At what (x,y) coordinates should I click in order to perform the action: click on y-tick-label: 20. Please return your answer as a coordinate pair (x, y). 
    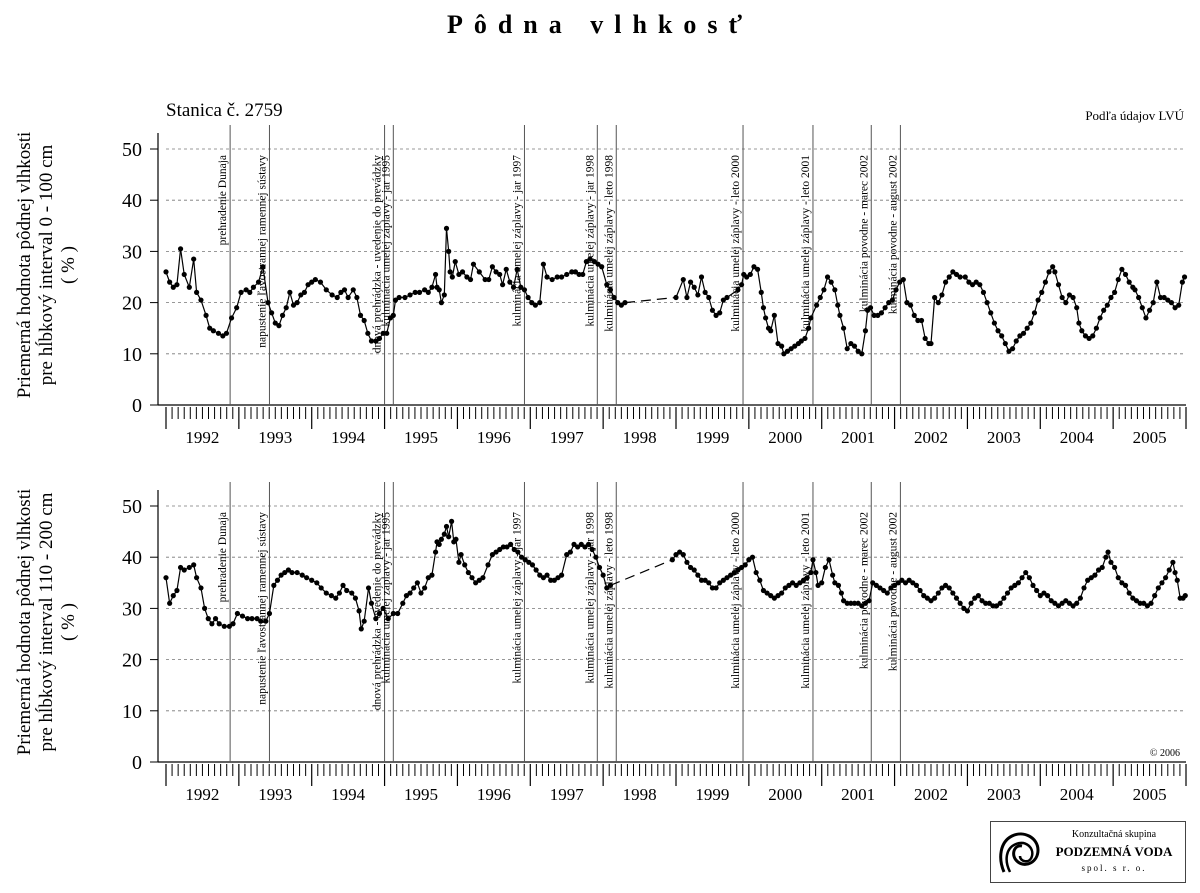
    Looking at the image, I should click on (132, 304).